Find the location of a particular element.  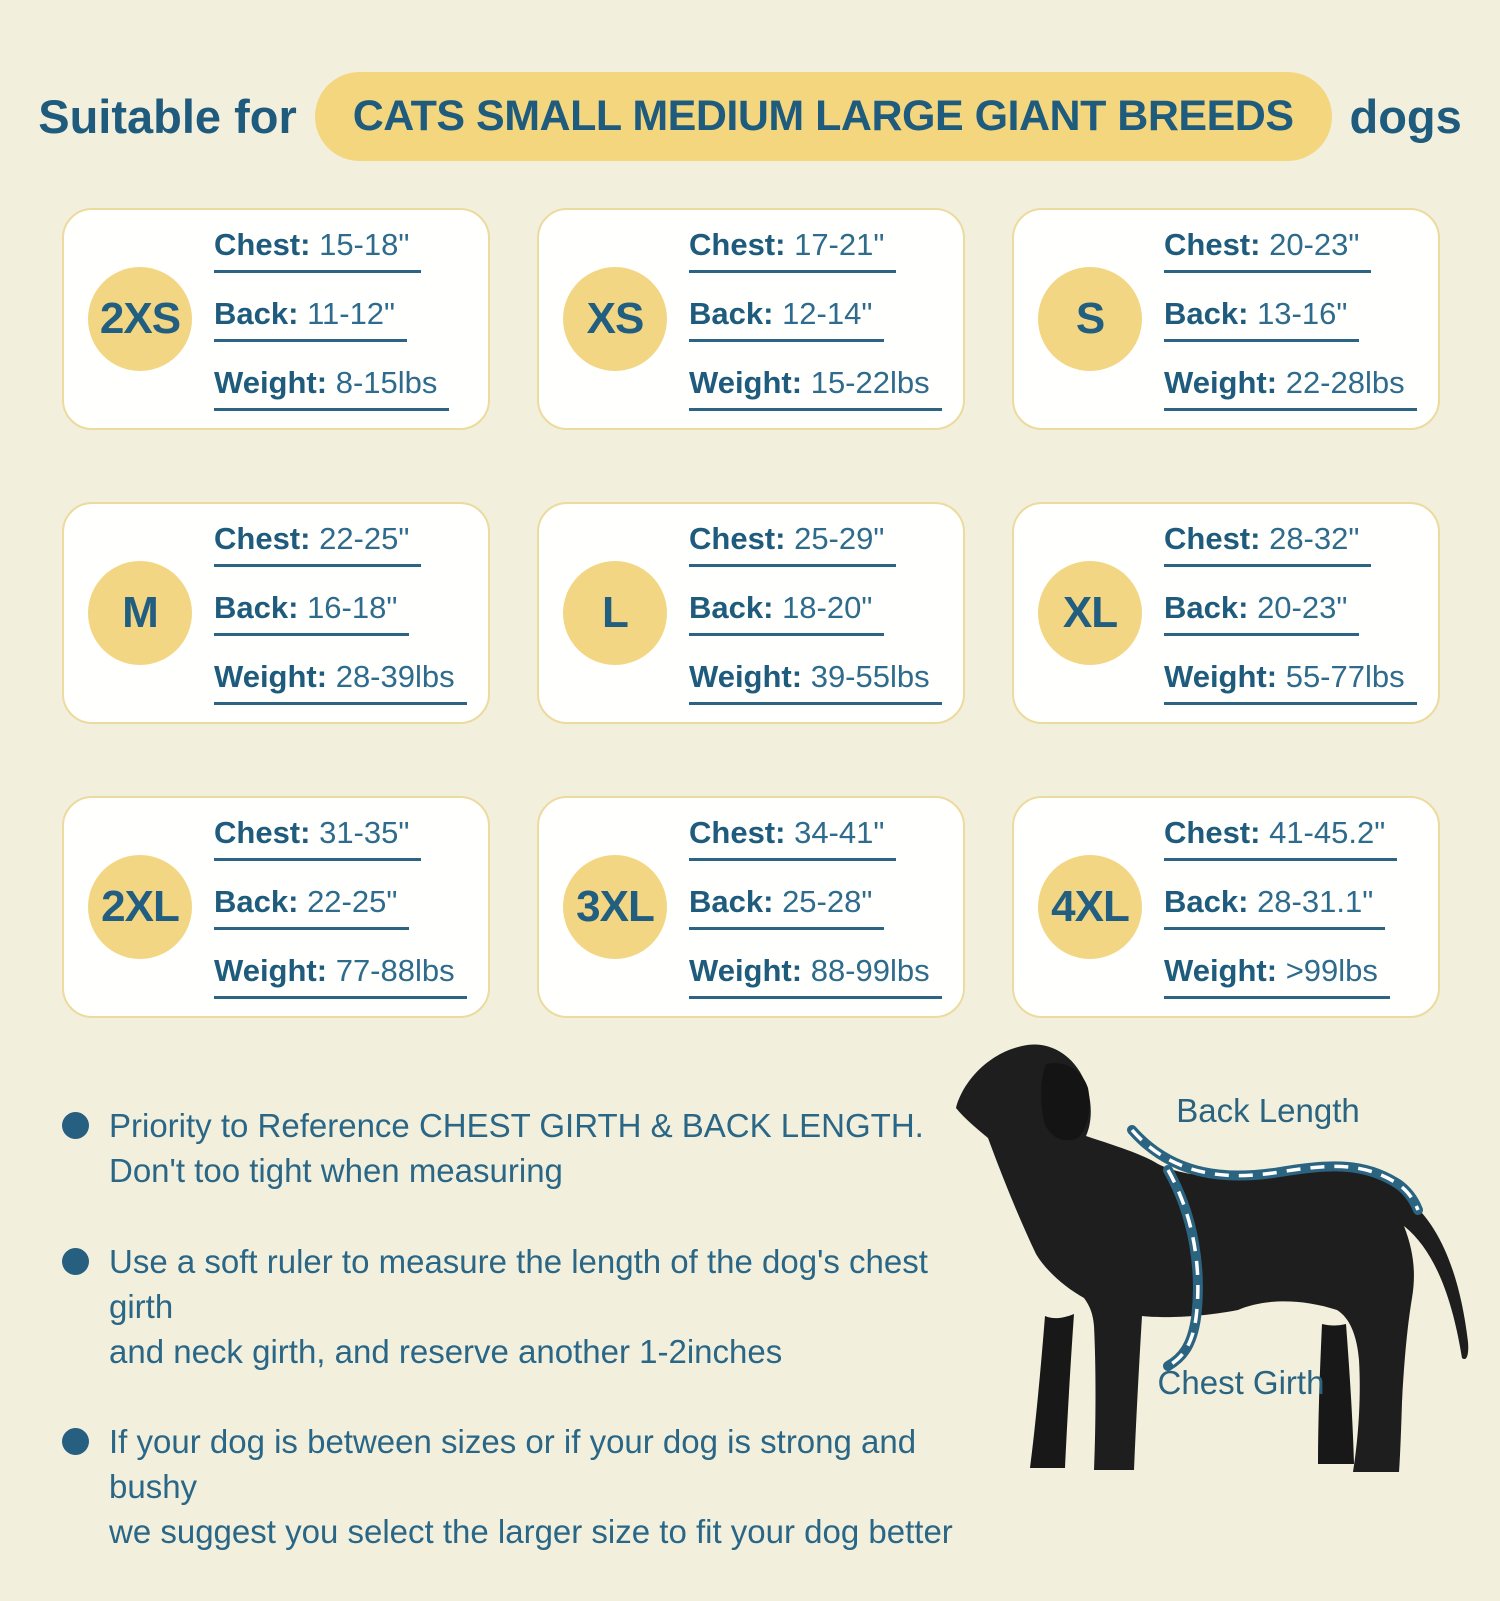

back-spec: Back: 22-25" is located at coordinates (312, 907).